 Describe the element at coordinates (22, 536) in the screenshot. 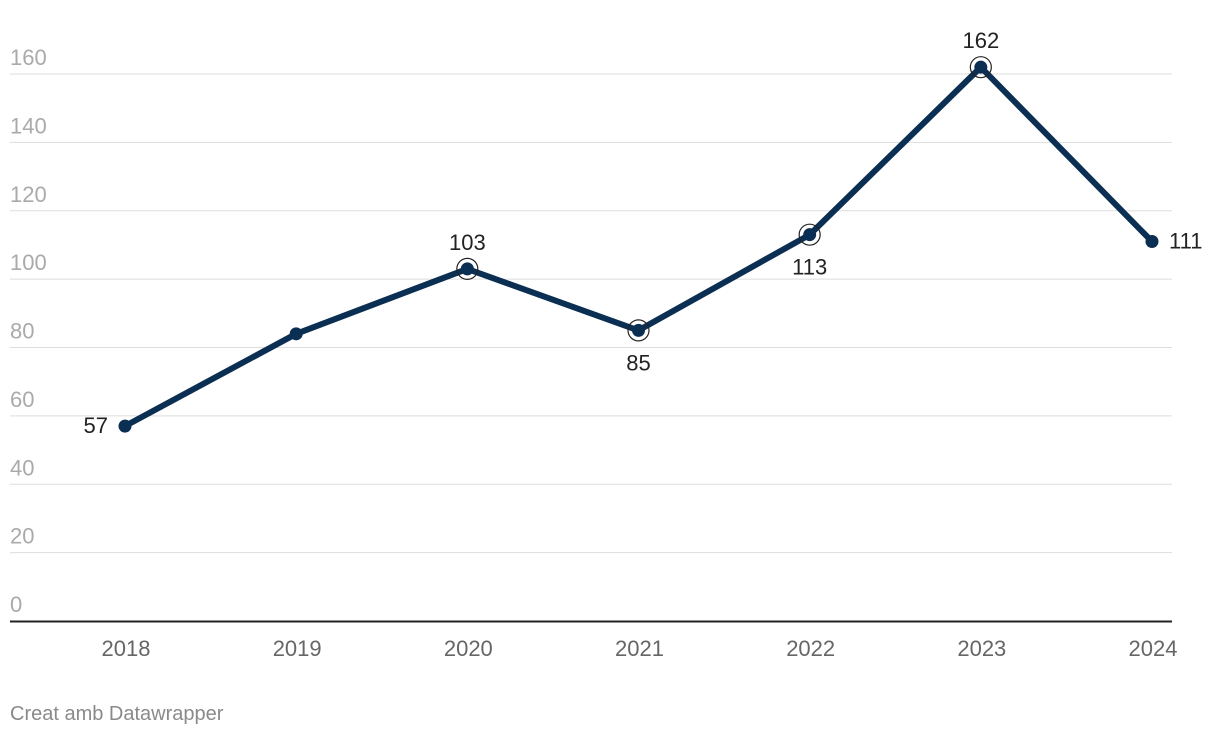

I see `y-tick-label: 20` at that location.